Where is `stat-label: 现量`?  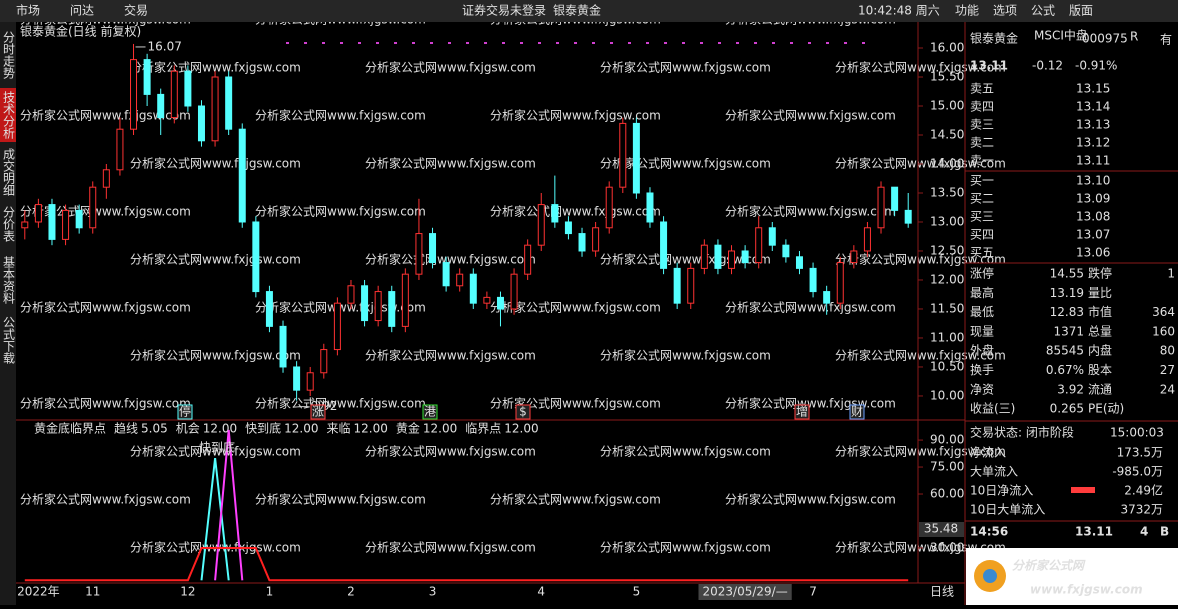 stat-label: 现量 is located at coordinates (982, 331).